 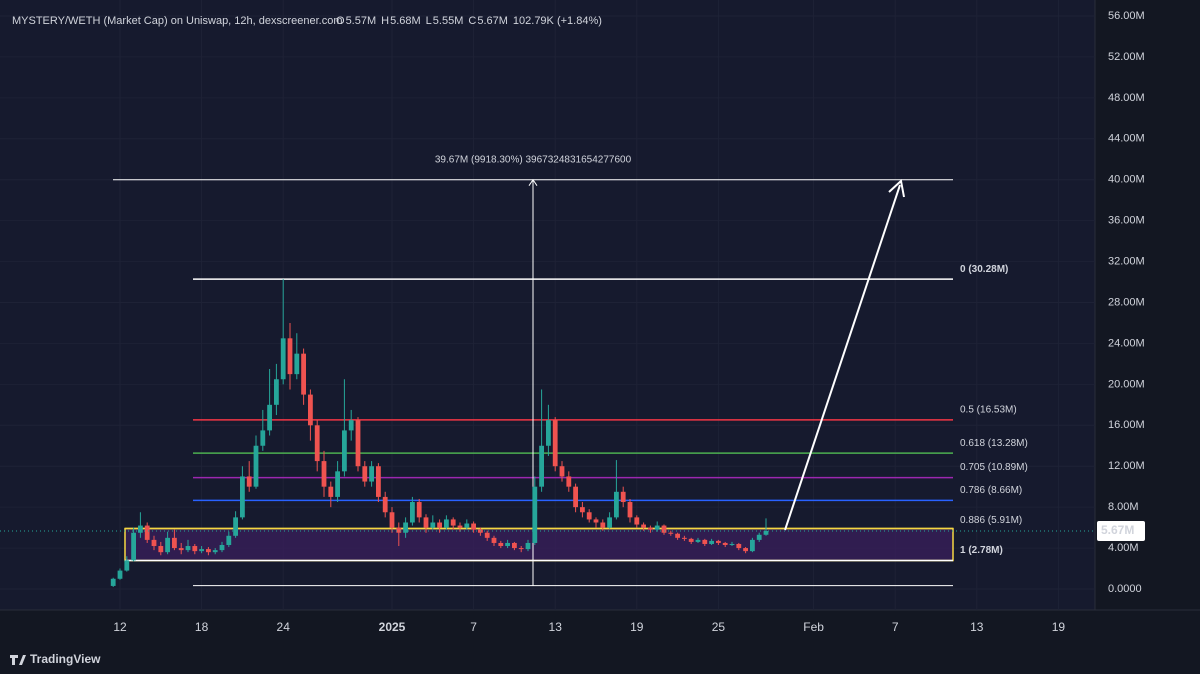 I want to click on fib-label: 0.705 (10.89M), so click(x=994, y=467).